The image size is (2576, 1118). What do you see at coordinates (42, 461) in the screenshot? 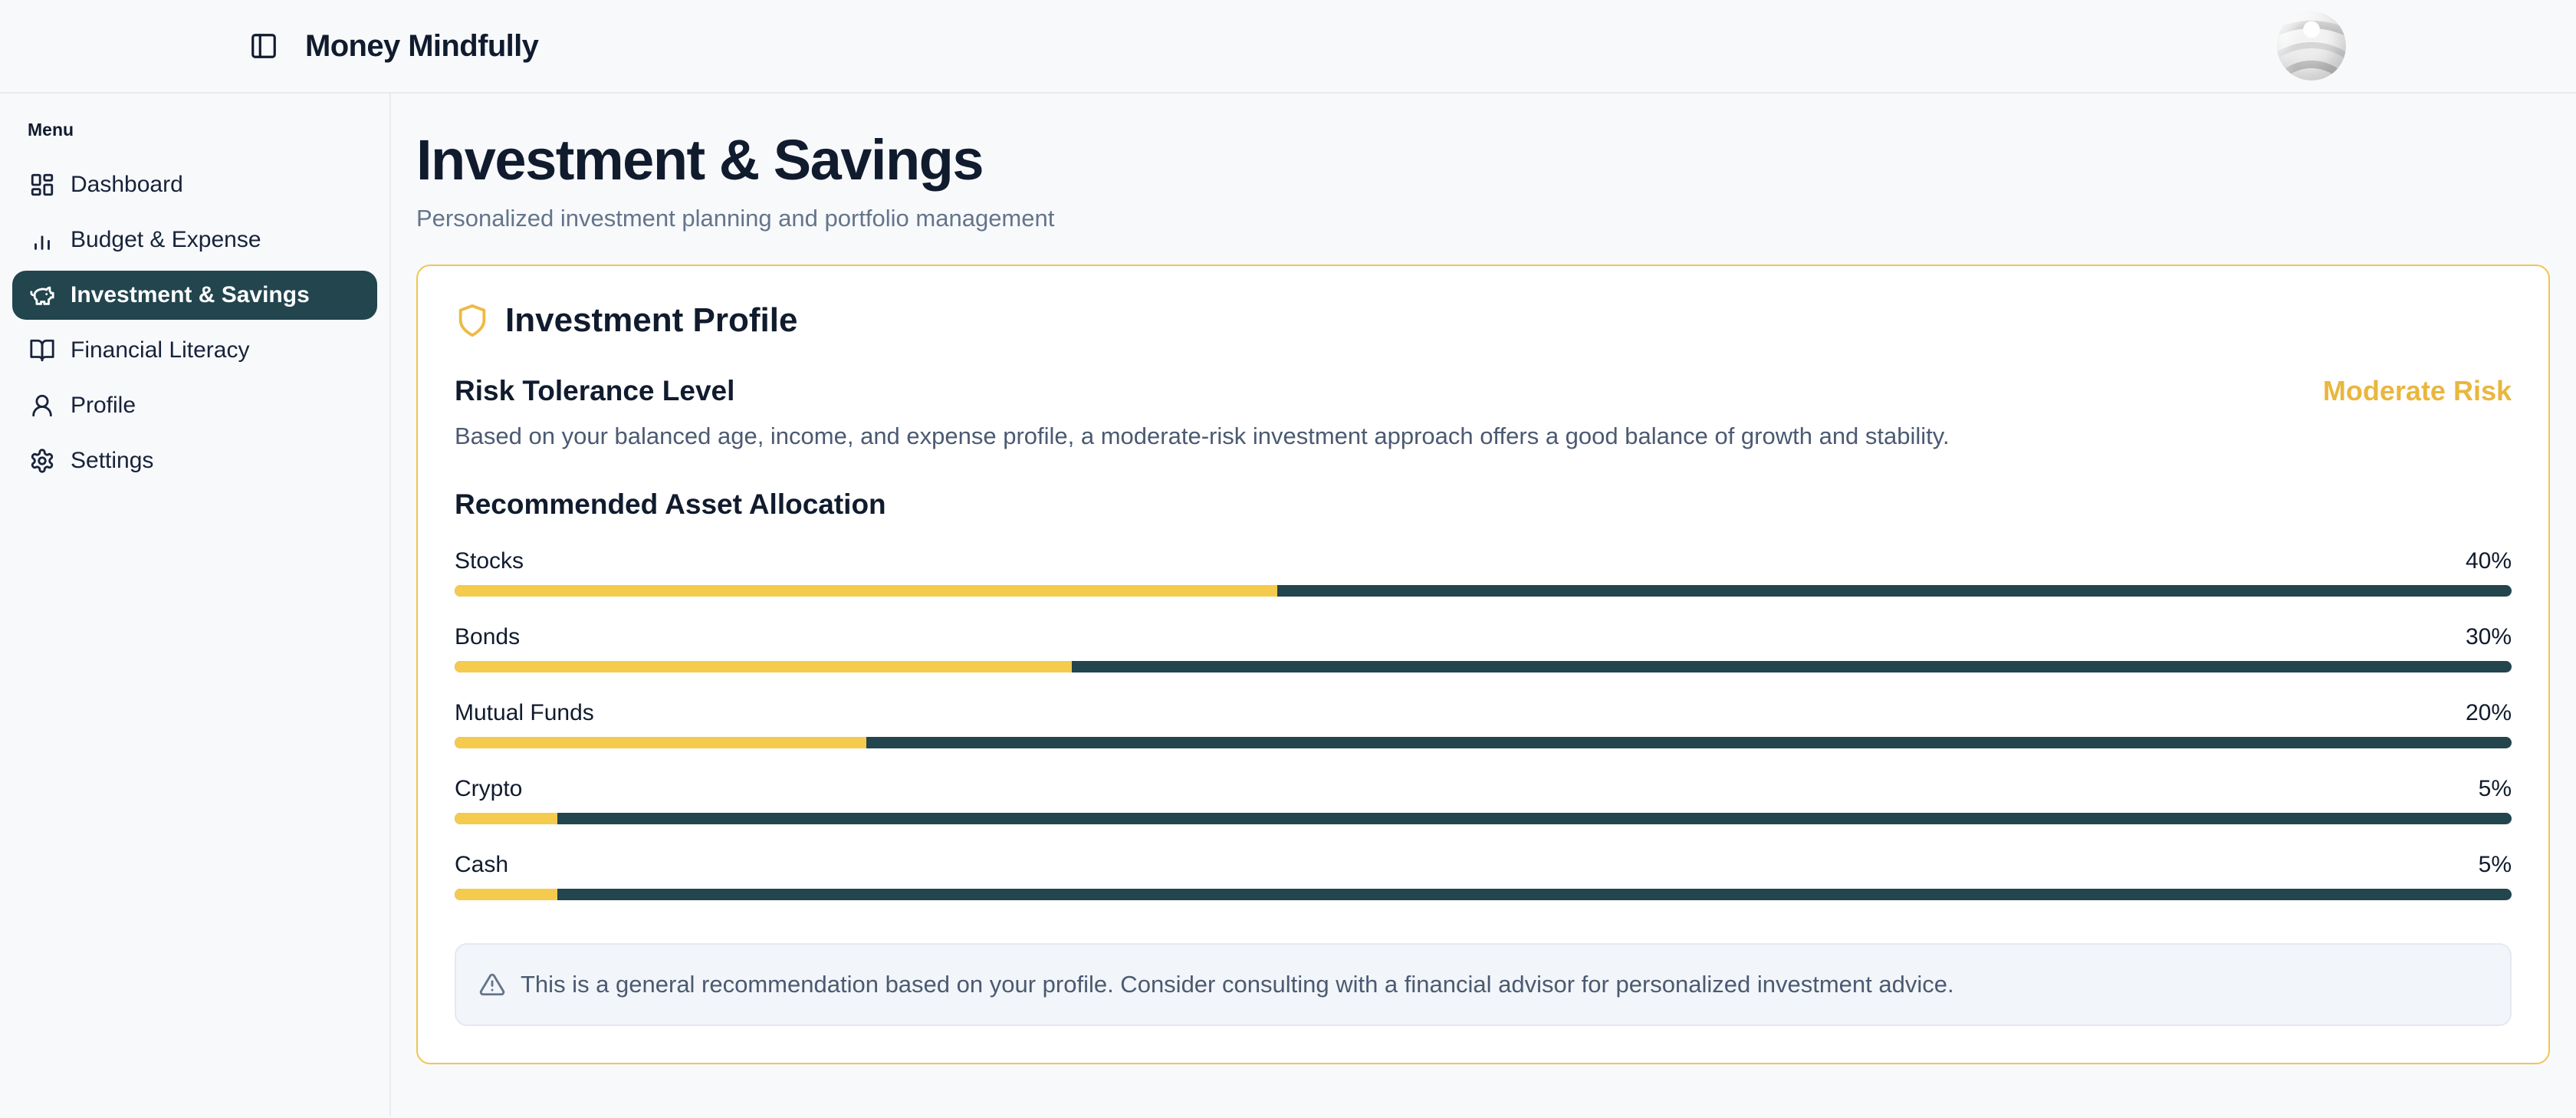
I see `gear-icon` at bounding box center [42, 461].